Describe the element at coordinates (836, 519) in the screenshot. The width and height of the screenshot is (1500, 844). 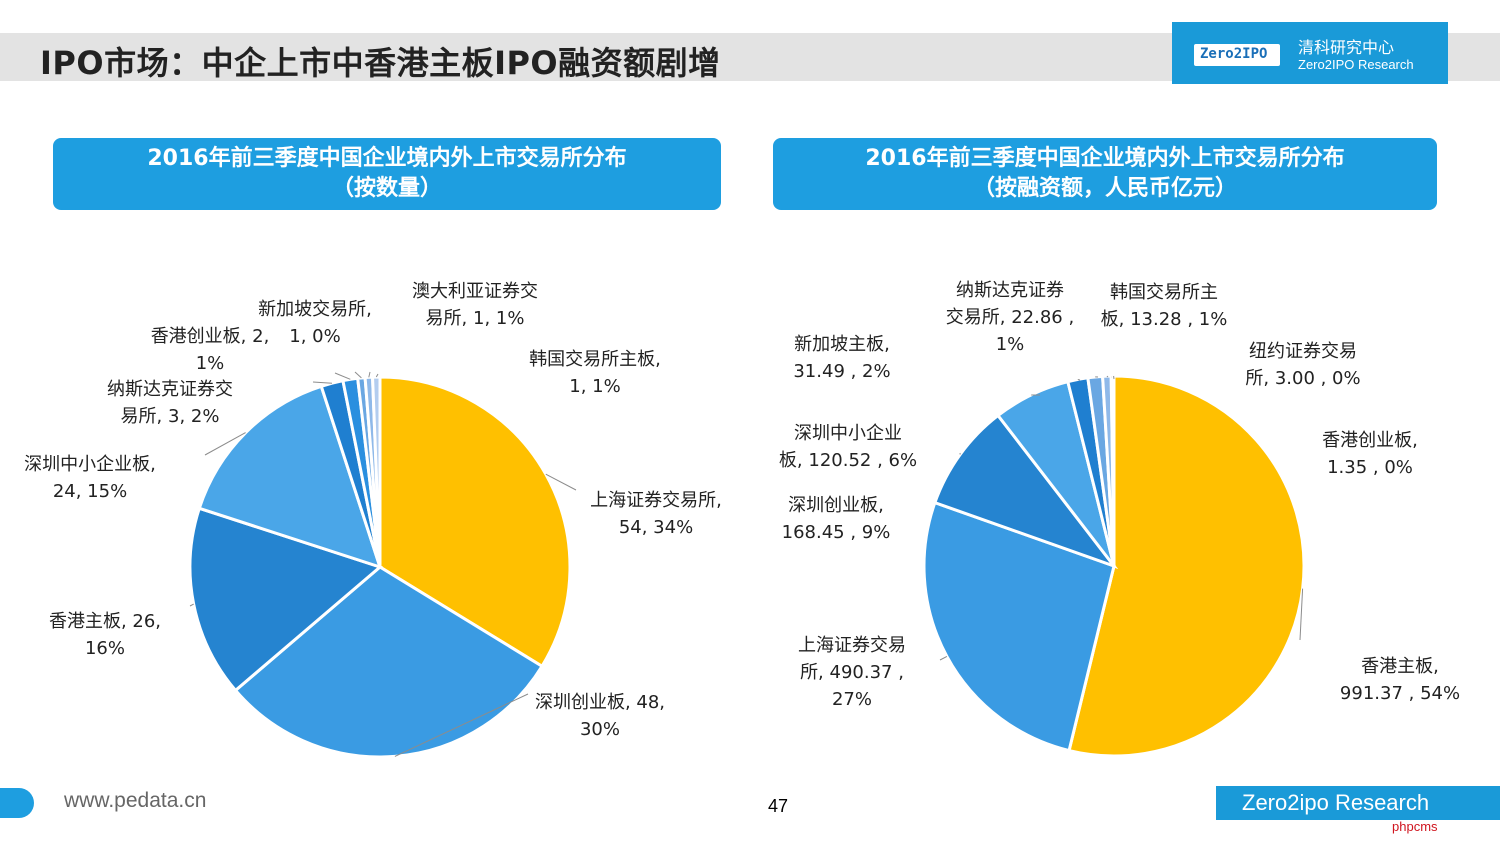
I see `pie1-label-2: 深圳创业板, 168.45 , 9%` at that location.